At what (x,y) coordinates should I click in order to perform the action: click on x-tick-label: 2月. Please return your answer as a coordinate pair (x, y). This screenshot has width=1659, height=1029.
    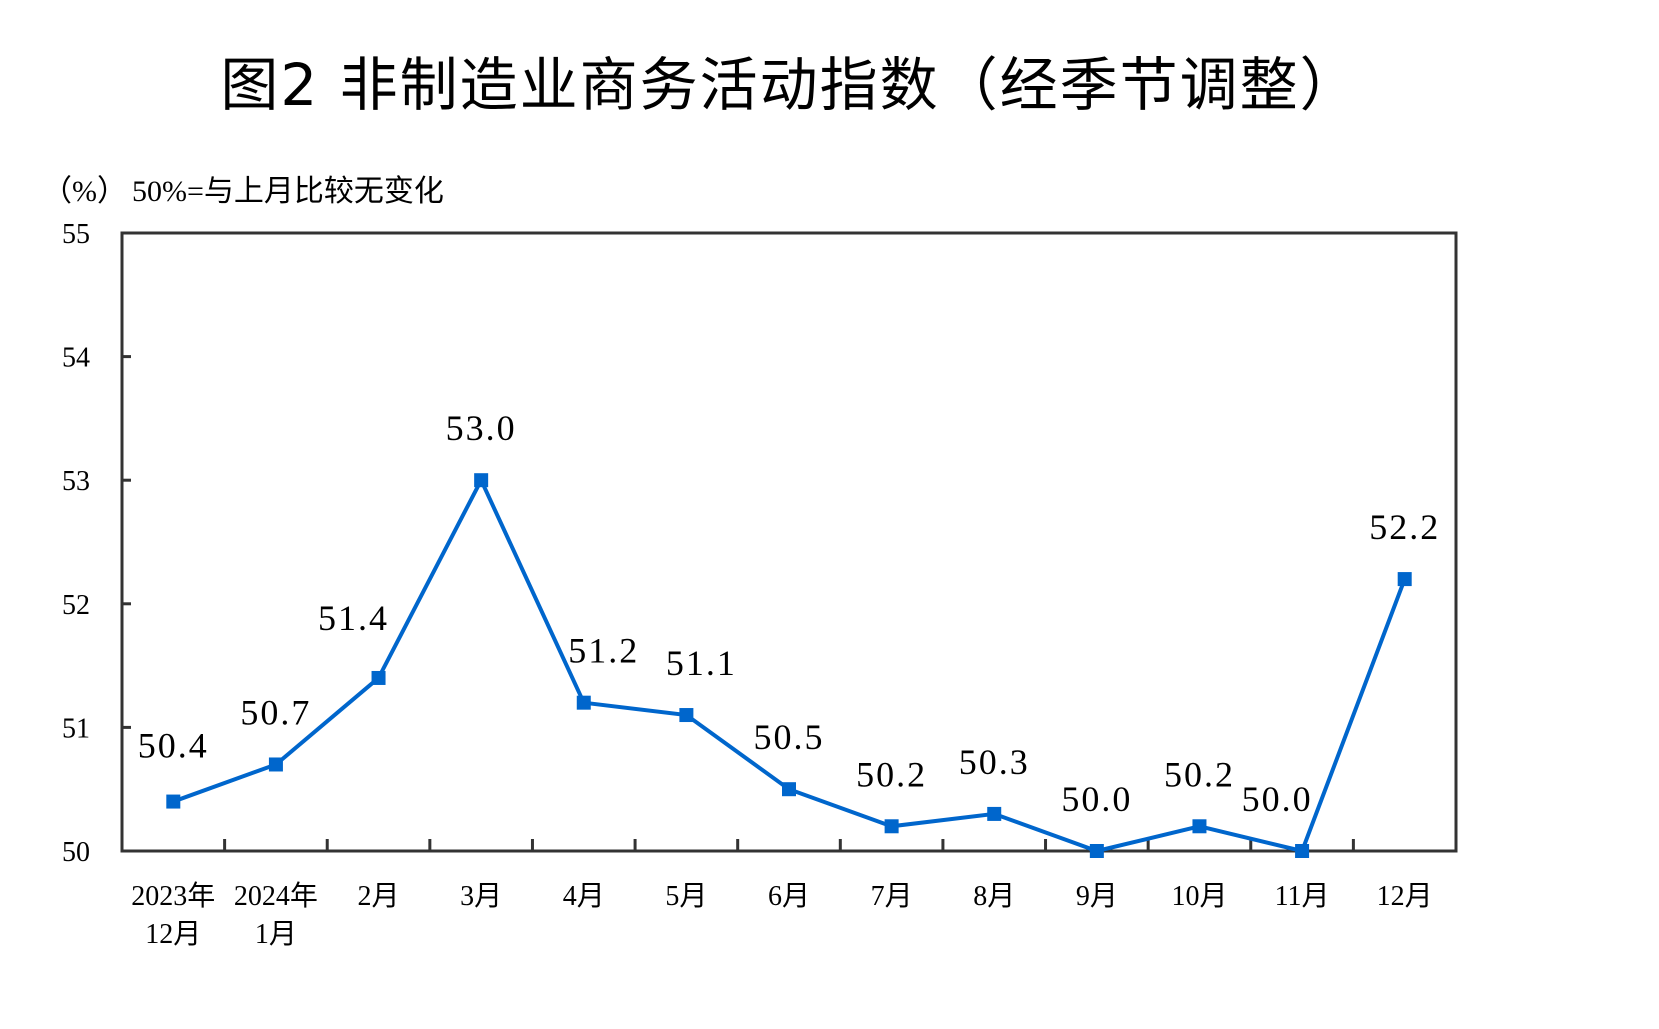
    Looking at the image, I should click on (379, 896).